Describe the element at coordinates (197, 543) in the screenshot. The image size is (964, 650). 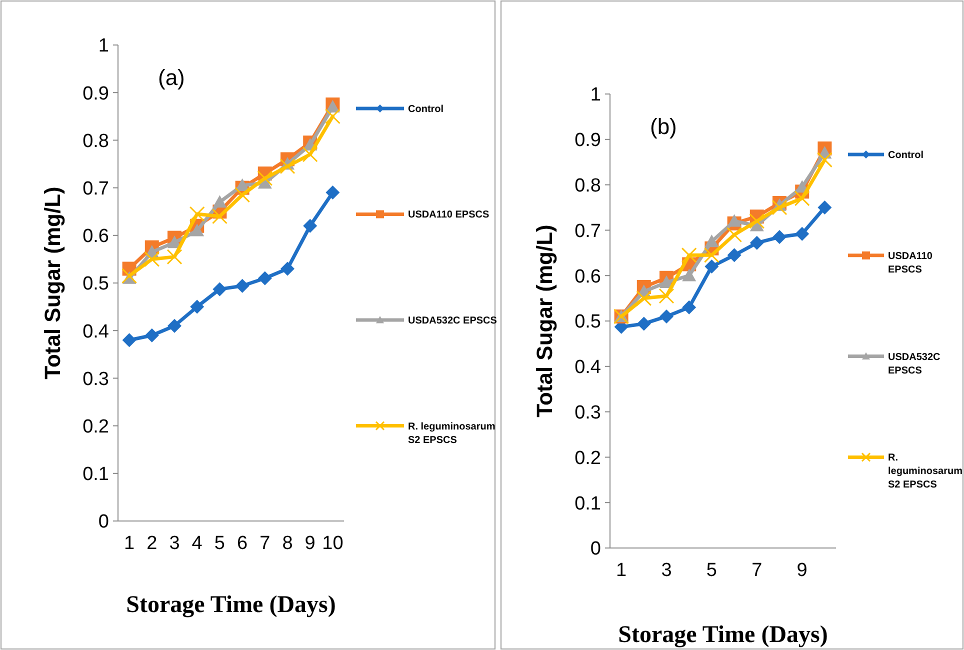
I see `x-tick-label: 4` at that location.